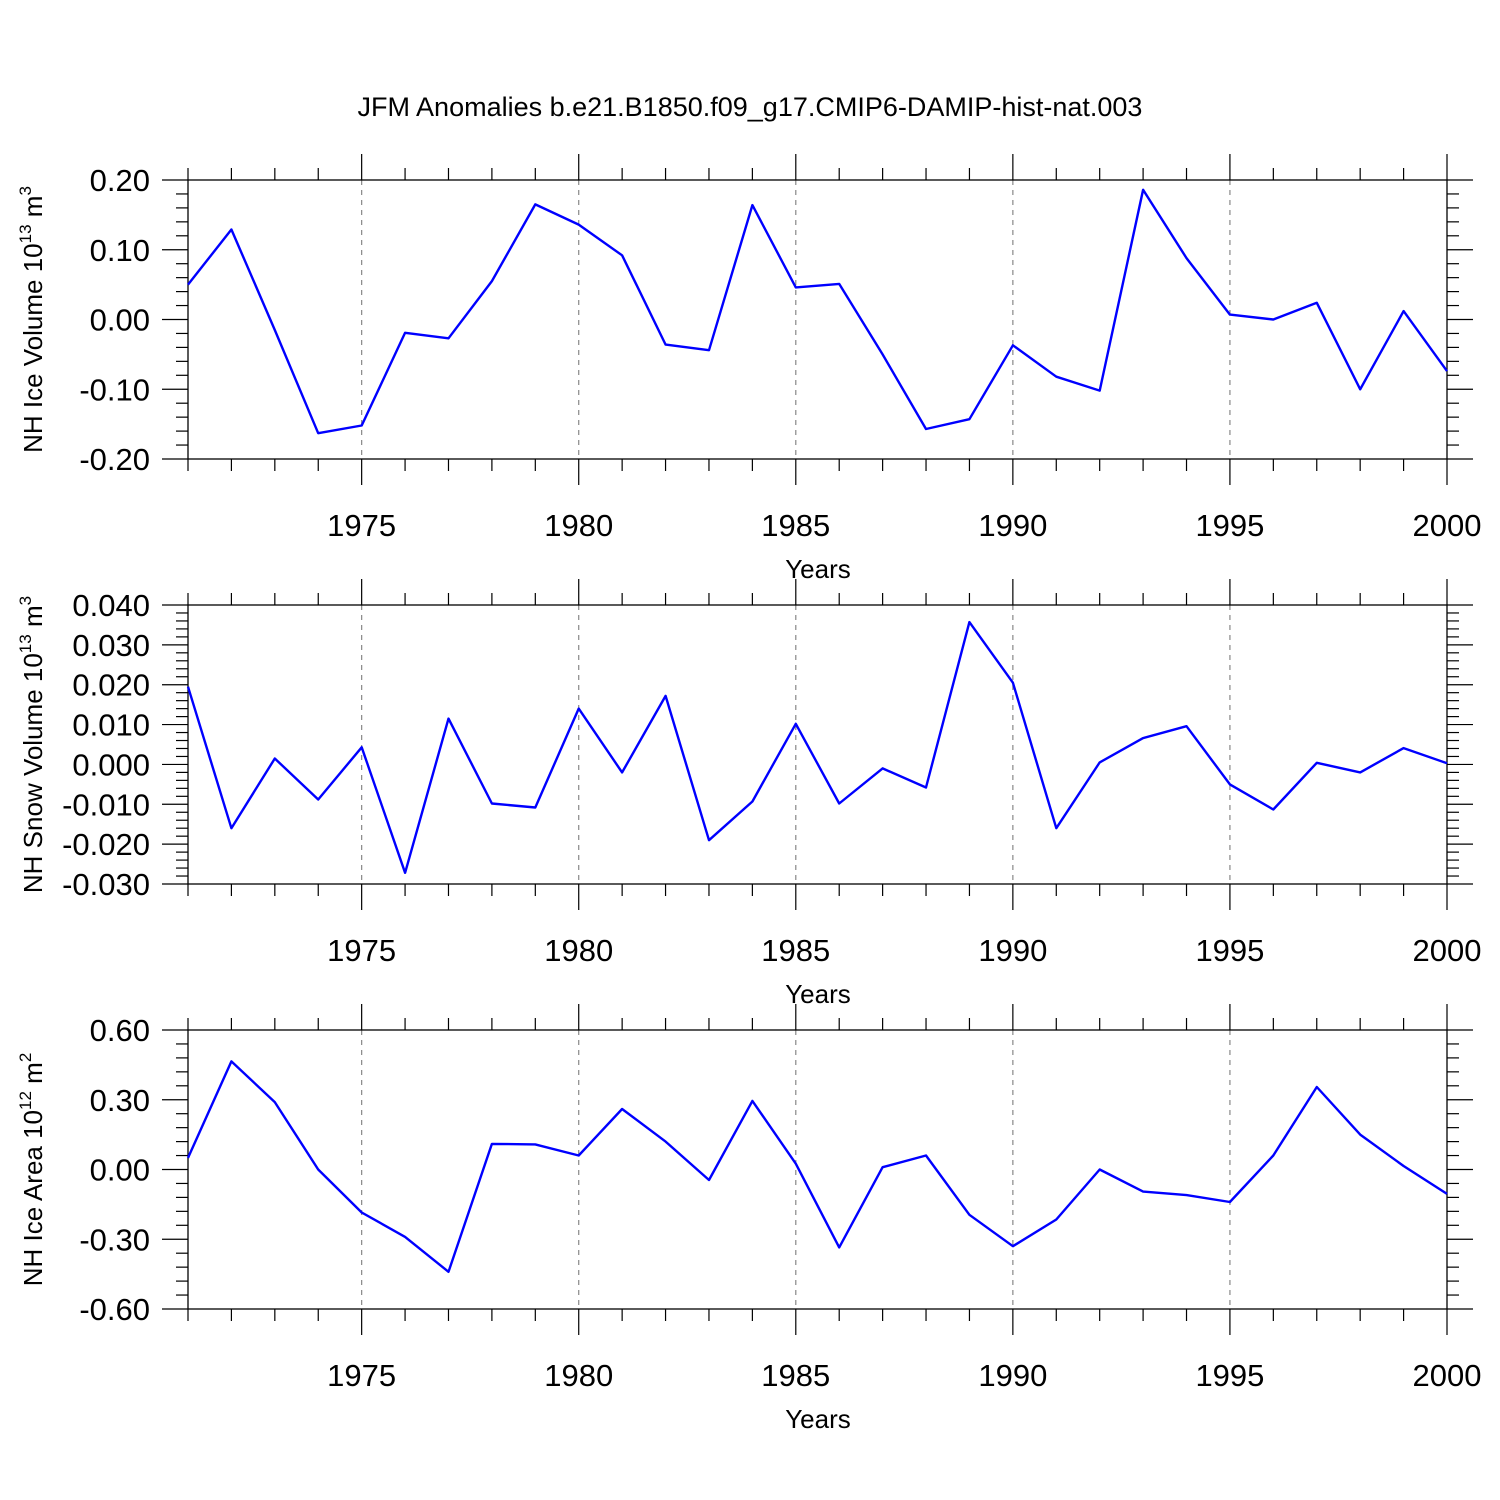 The width and height of the screenshot is (1500, 1500). I want to click on series-line-ice-volume, so click(817, 311).